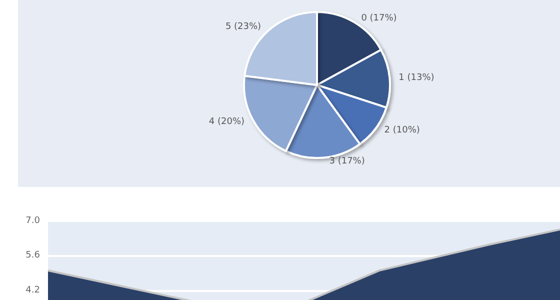 The width and height of the screenshot is (560, 300). I want to click on slice-label: 0 (17%), so click(379, 19).